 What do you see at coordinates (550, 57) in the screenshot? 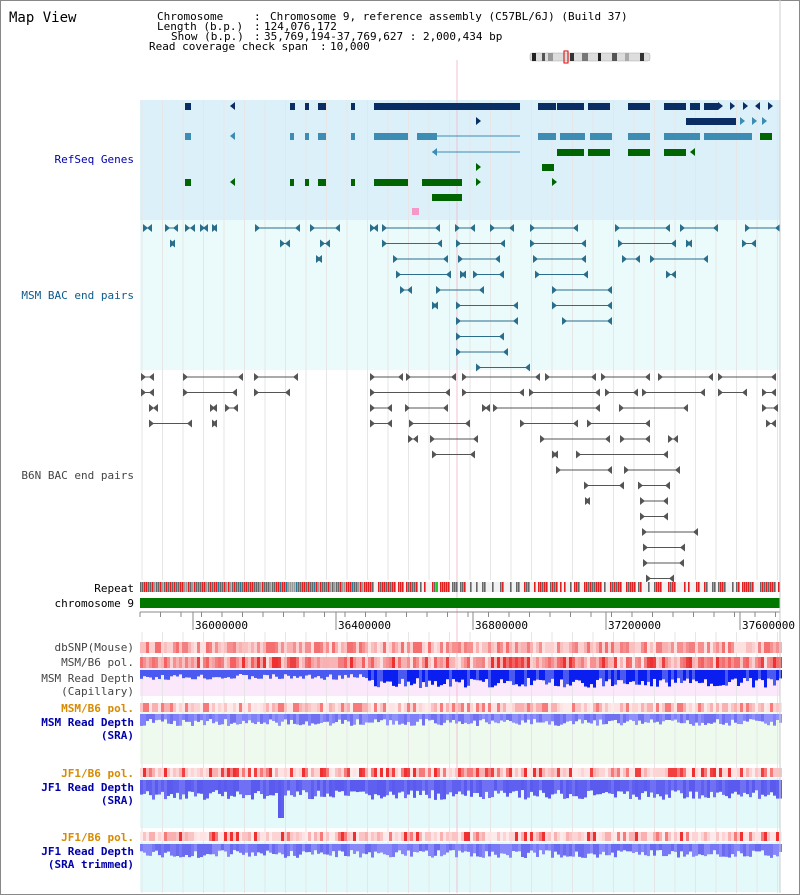
I see `ideogram-band` at bounding box center [550, 57].